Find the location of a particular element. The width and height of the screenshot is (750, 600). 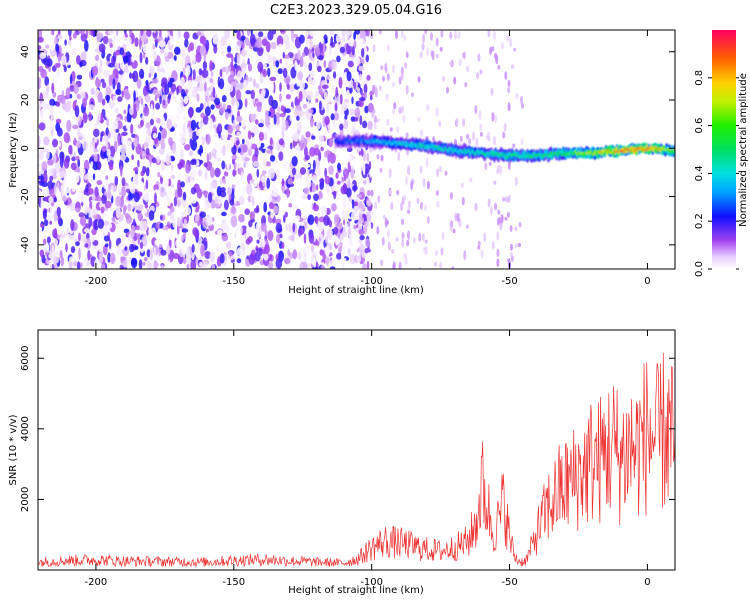

colorbar-tick-label: 0.4 is located at coordinates (699, 173).